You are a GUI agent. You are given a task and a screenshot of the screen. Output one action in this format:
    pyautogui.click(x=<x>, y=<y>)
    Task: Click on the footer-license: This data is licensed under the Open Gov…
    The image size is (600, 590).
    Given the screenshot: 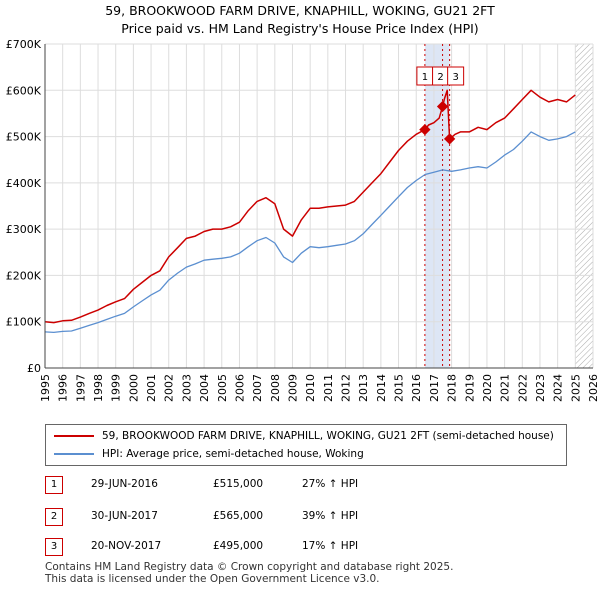 What is the action you would take?
    pyautogui.click(x=212, y=579)
    